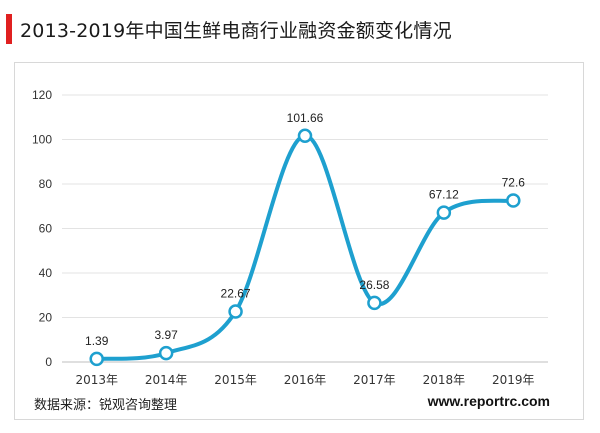  I want to click on chart-title: 2013-2019年中国生鲜电商行业融资金额变化情况, so click(236, 31).